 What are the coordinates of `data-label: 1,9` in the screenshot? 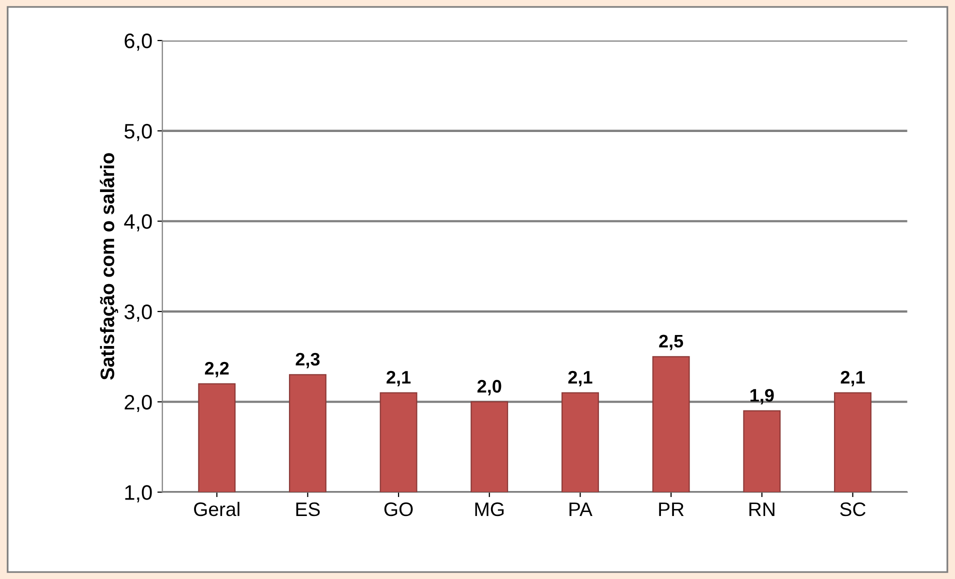 It's located at (762, 396).